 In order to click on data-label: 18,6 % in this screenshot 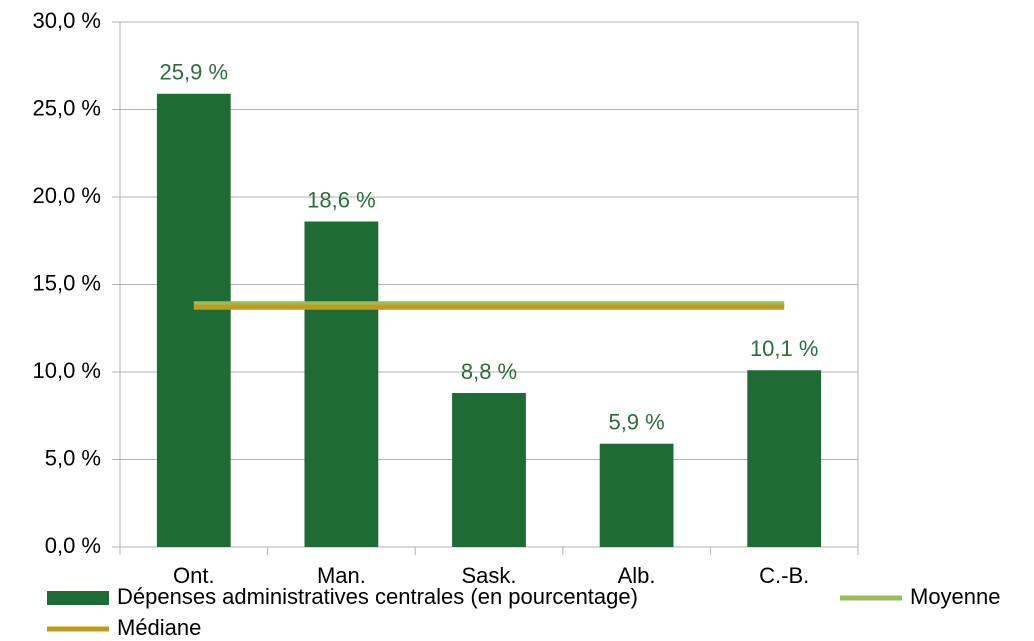, I will do `click(341, 199)`.